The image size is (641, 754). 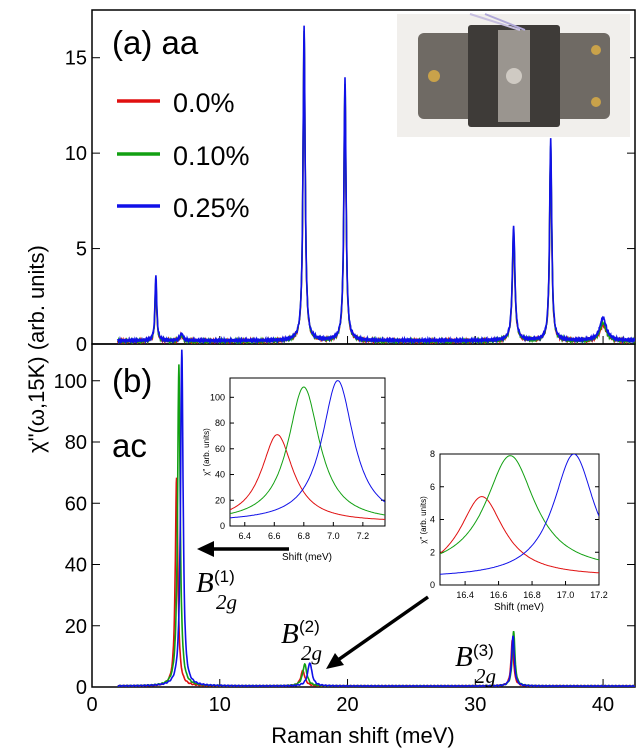 What do you see at coordinates (432, 520) in the screenshot?
I see `inset2-ytick-label: 4` at bounding box center [432, 520].